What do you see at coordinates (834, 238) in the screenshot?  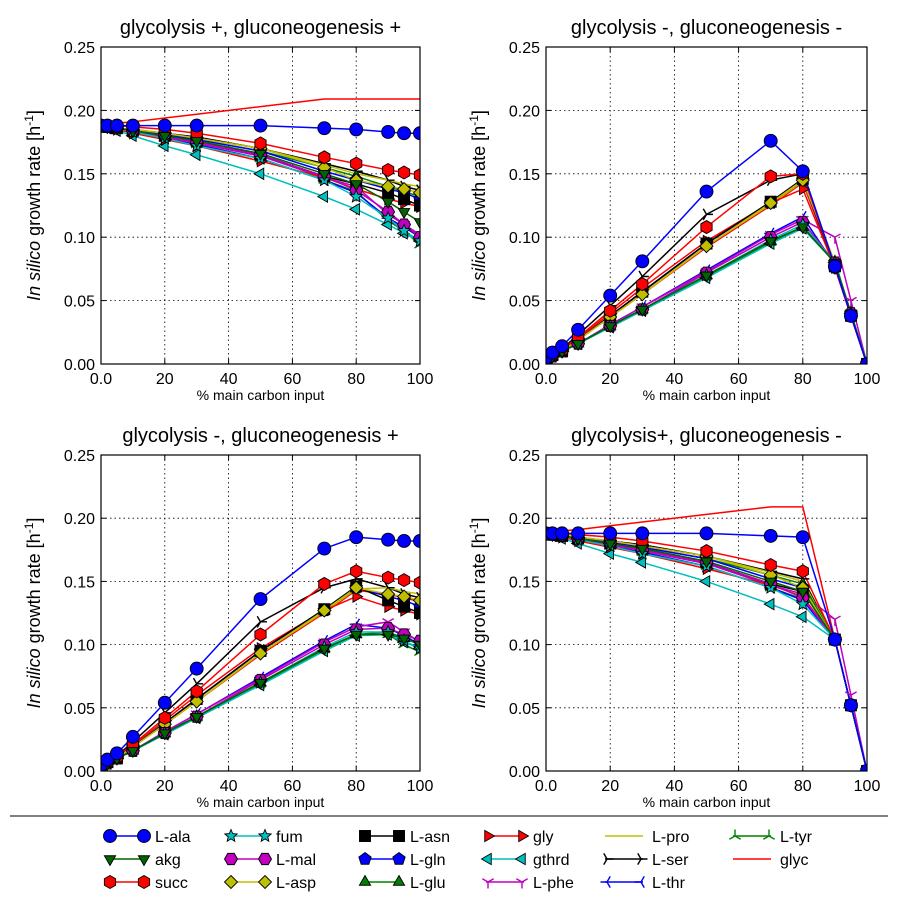 I see `data-point-L-phe` at bounding box center [834, 238].